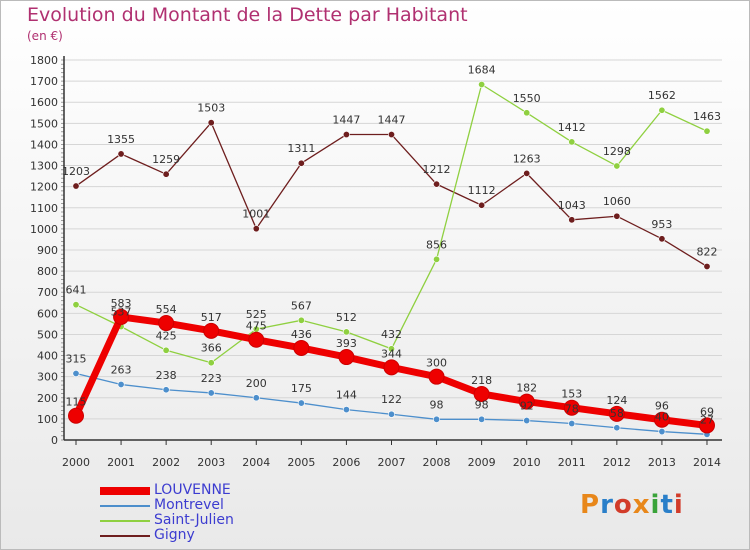  What do you see at coordinates (667, 505) in the screenshot?
I see `logo-letter: t` at bounding box center [667, 505].